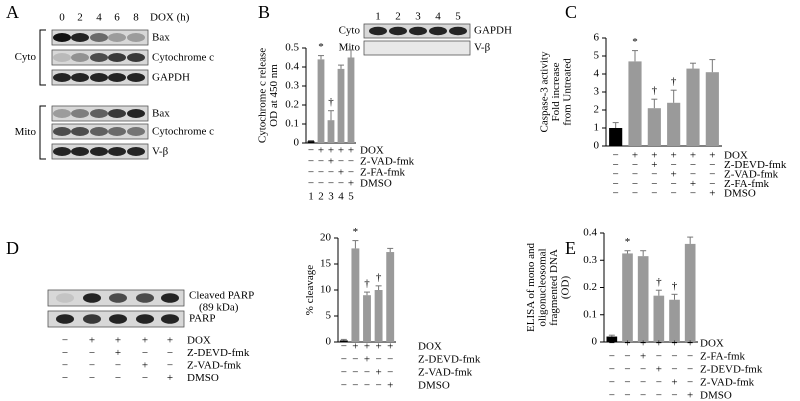  I want to click on panel-letter: A, so click(12, 12).